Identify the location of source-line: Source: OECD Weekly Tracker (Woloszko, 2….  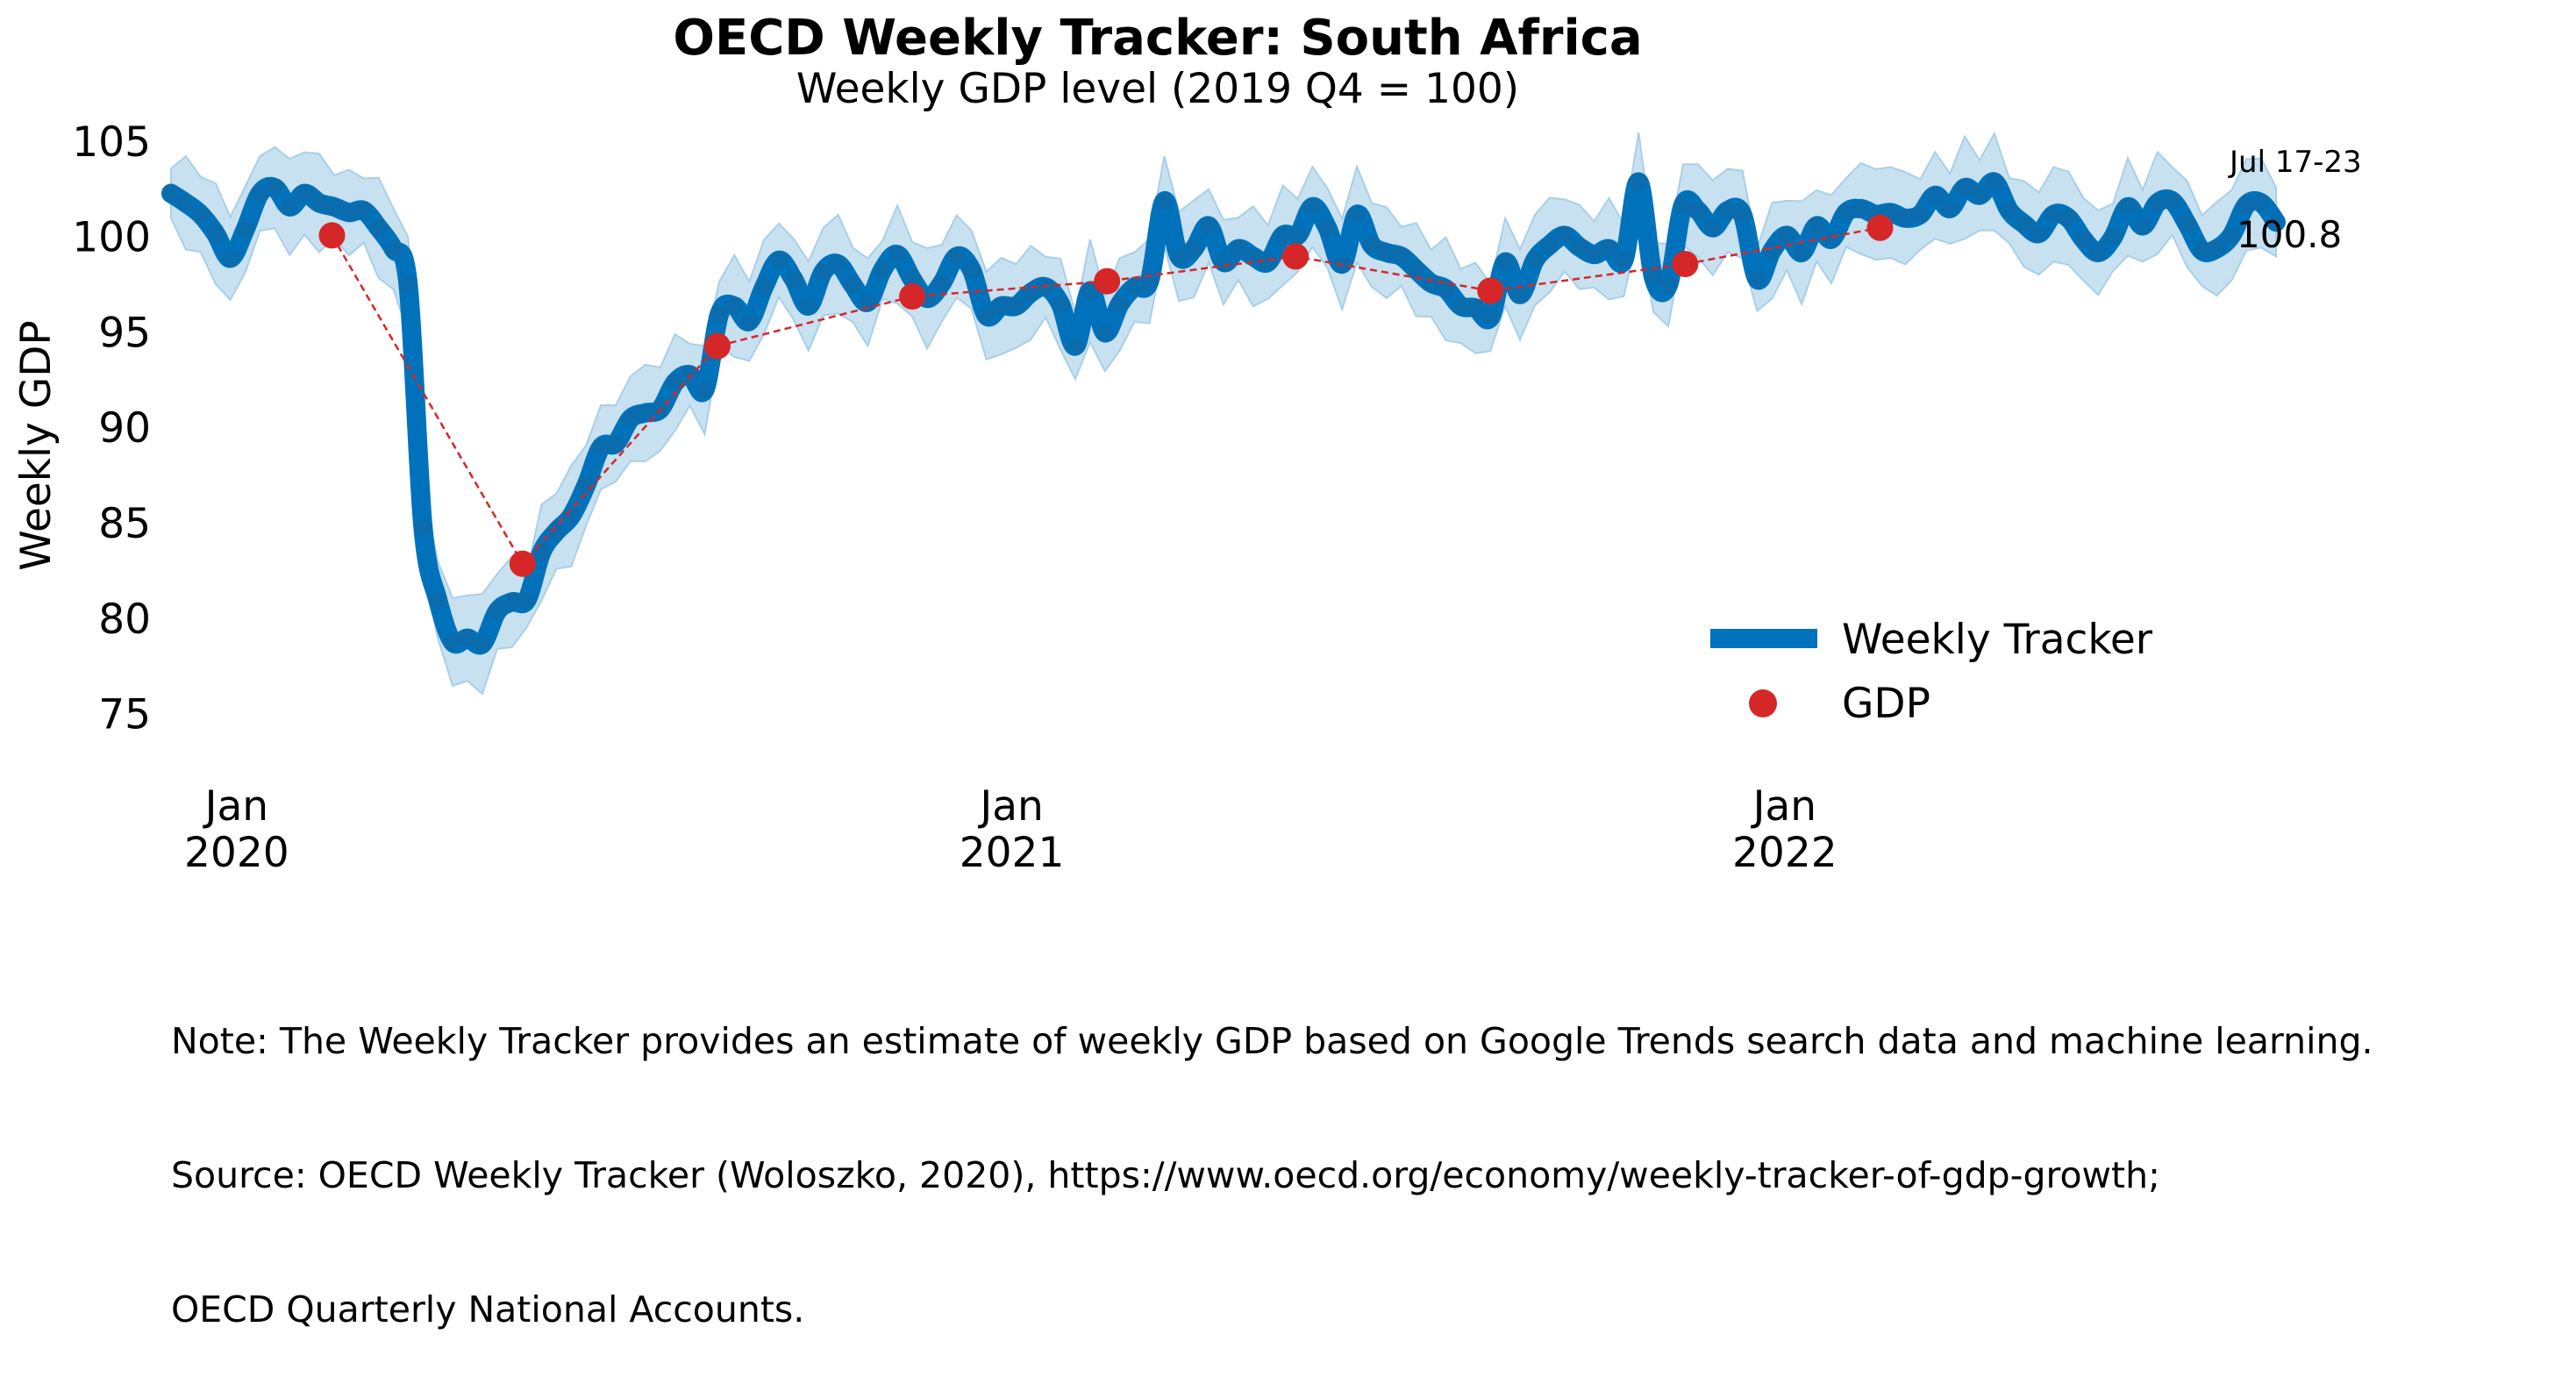
(1166, 1175).